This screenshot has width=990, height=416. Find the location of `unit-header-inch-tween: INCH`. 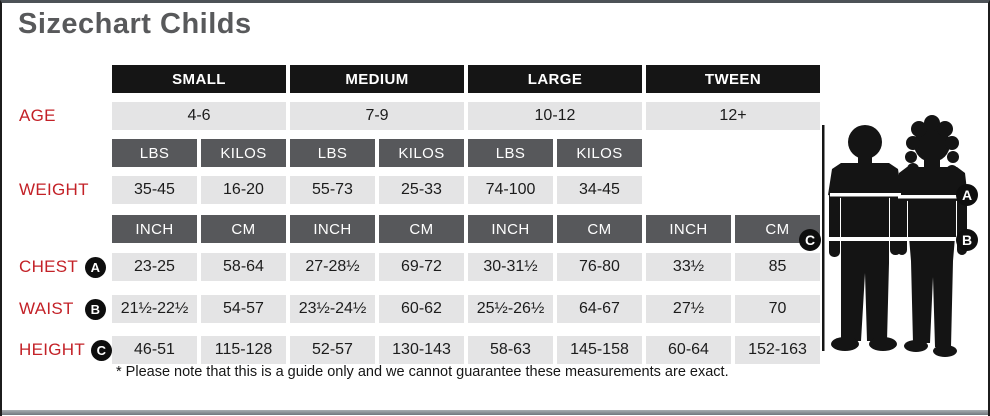

unit-header-inch-tween: INCH is located at coordinates (688, 229).